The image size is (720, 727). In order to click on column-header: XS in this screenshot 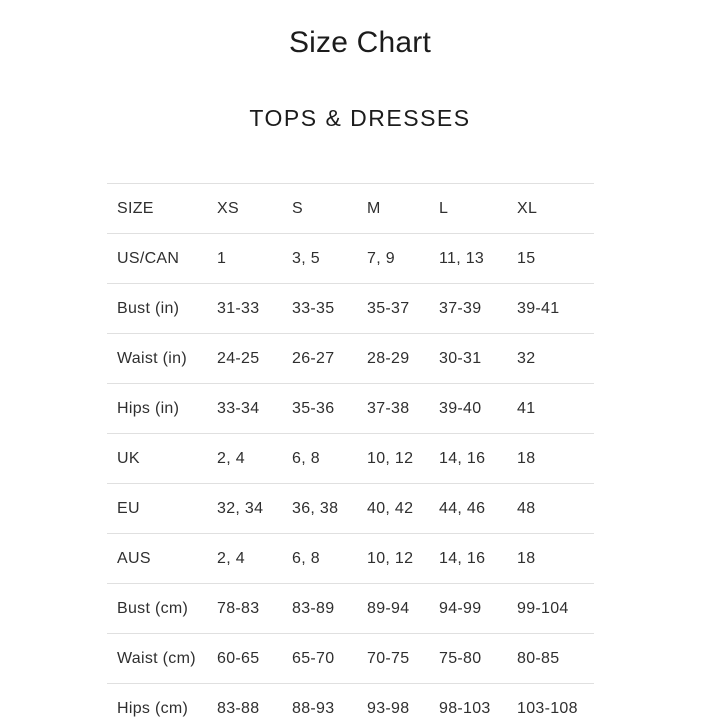, I will do `click(228, 208)`.